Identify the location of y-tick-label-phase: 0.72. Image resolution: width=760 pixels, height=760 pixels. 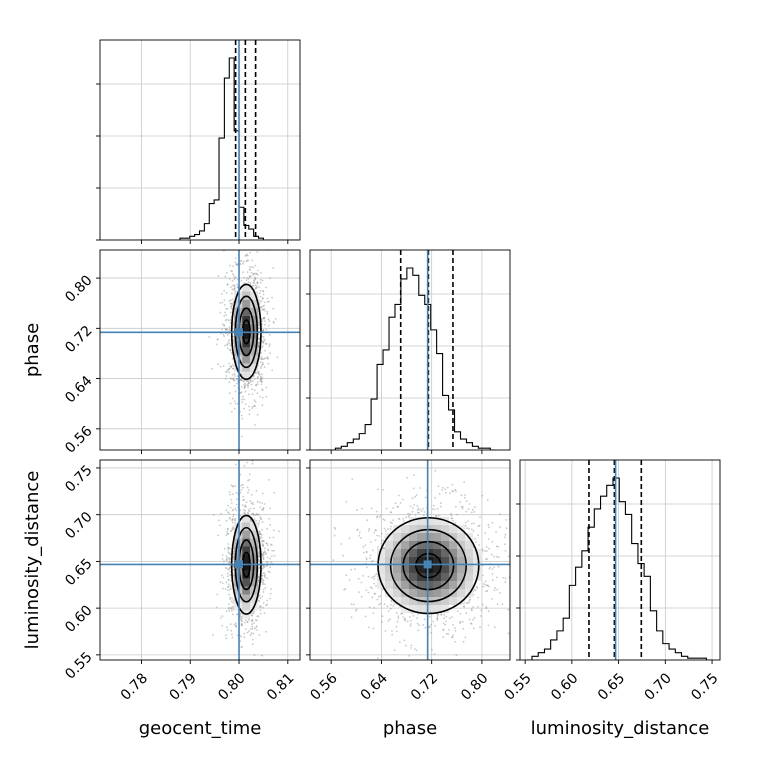
(78, 339).